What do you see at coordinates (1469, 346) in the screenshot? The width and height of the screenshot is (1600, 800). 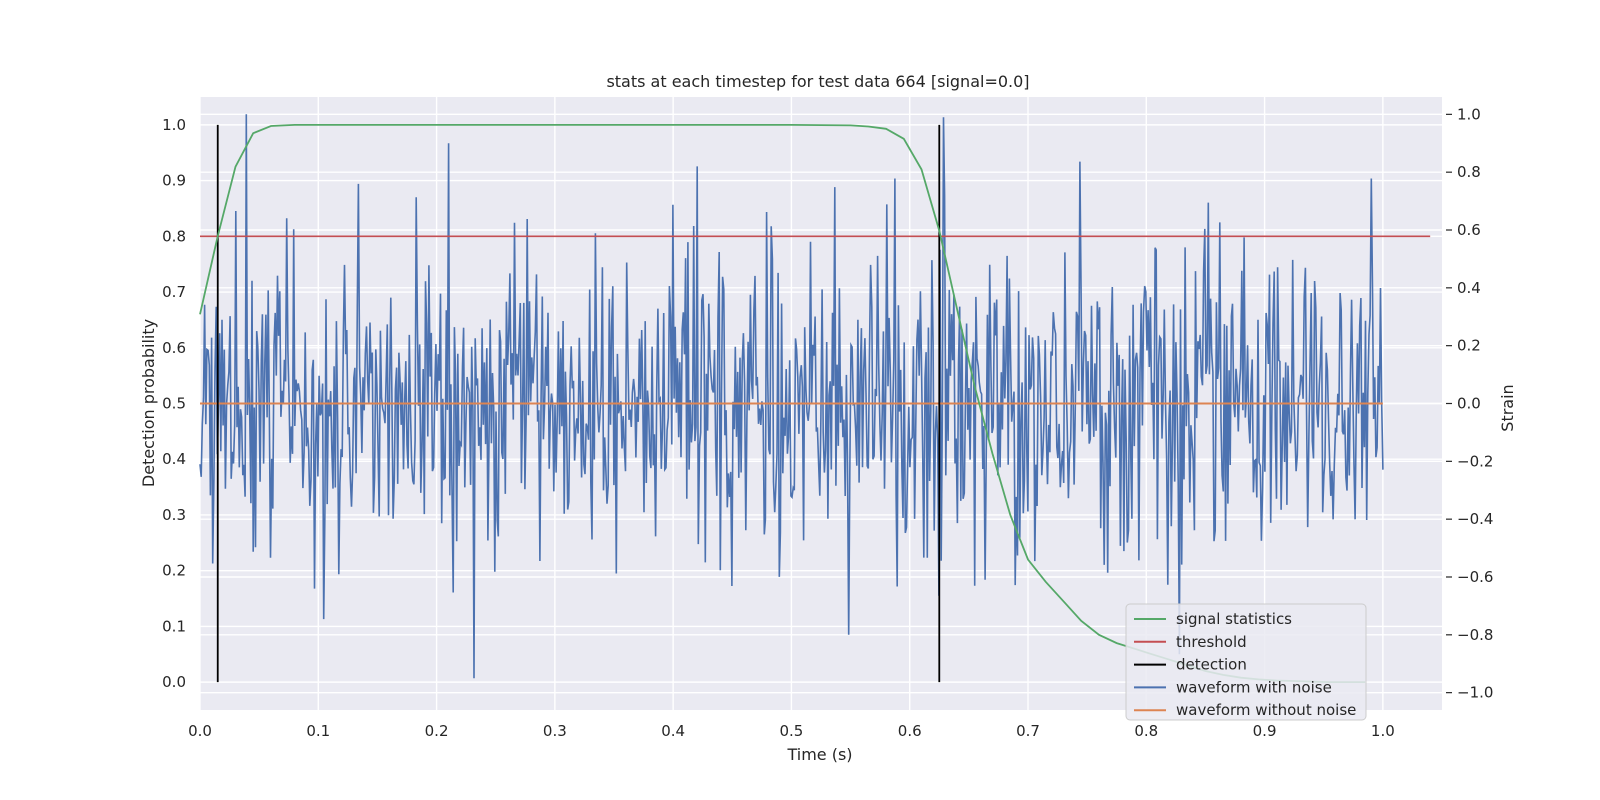 I see `y2-tick-label: 0.2` at bounding box center [1469, 346].